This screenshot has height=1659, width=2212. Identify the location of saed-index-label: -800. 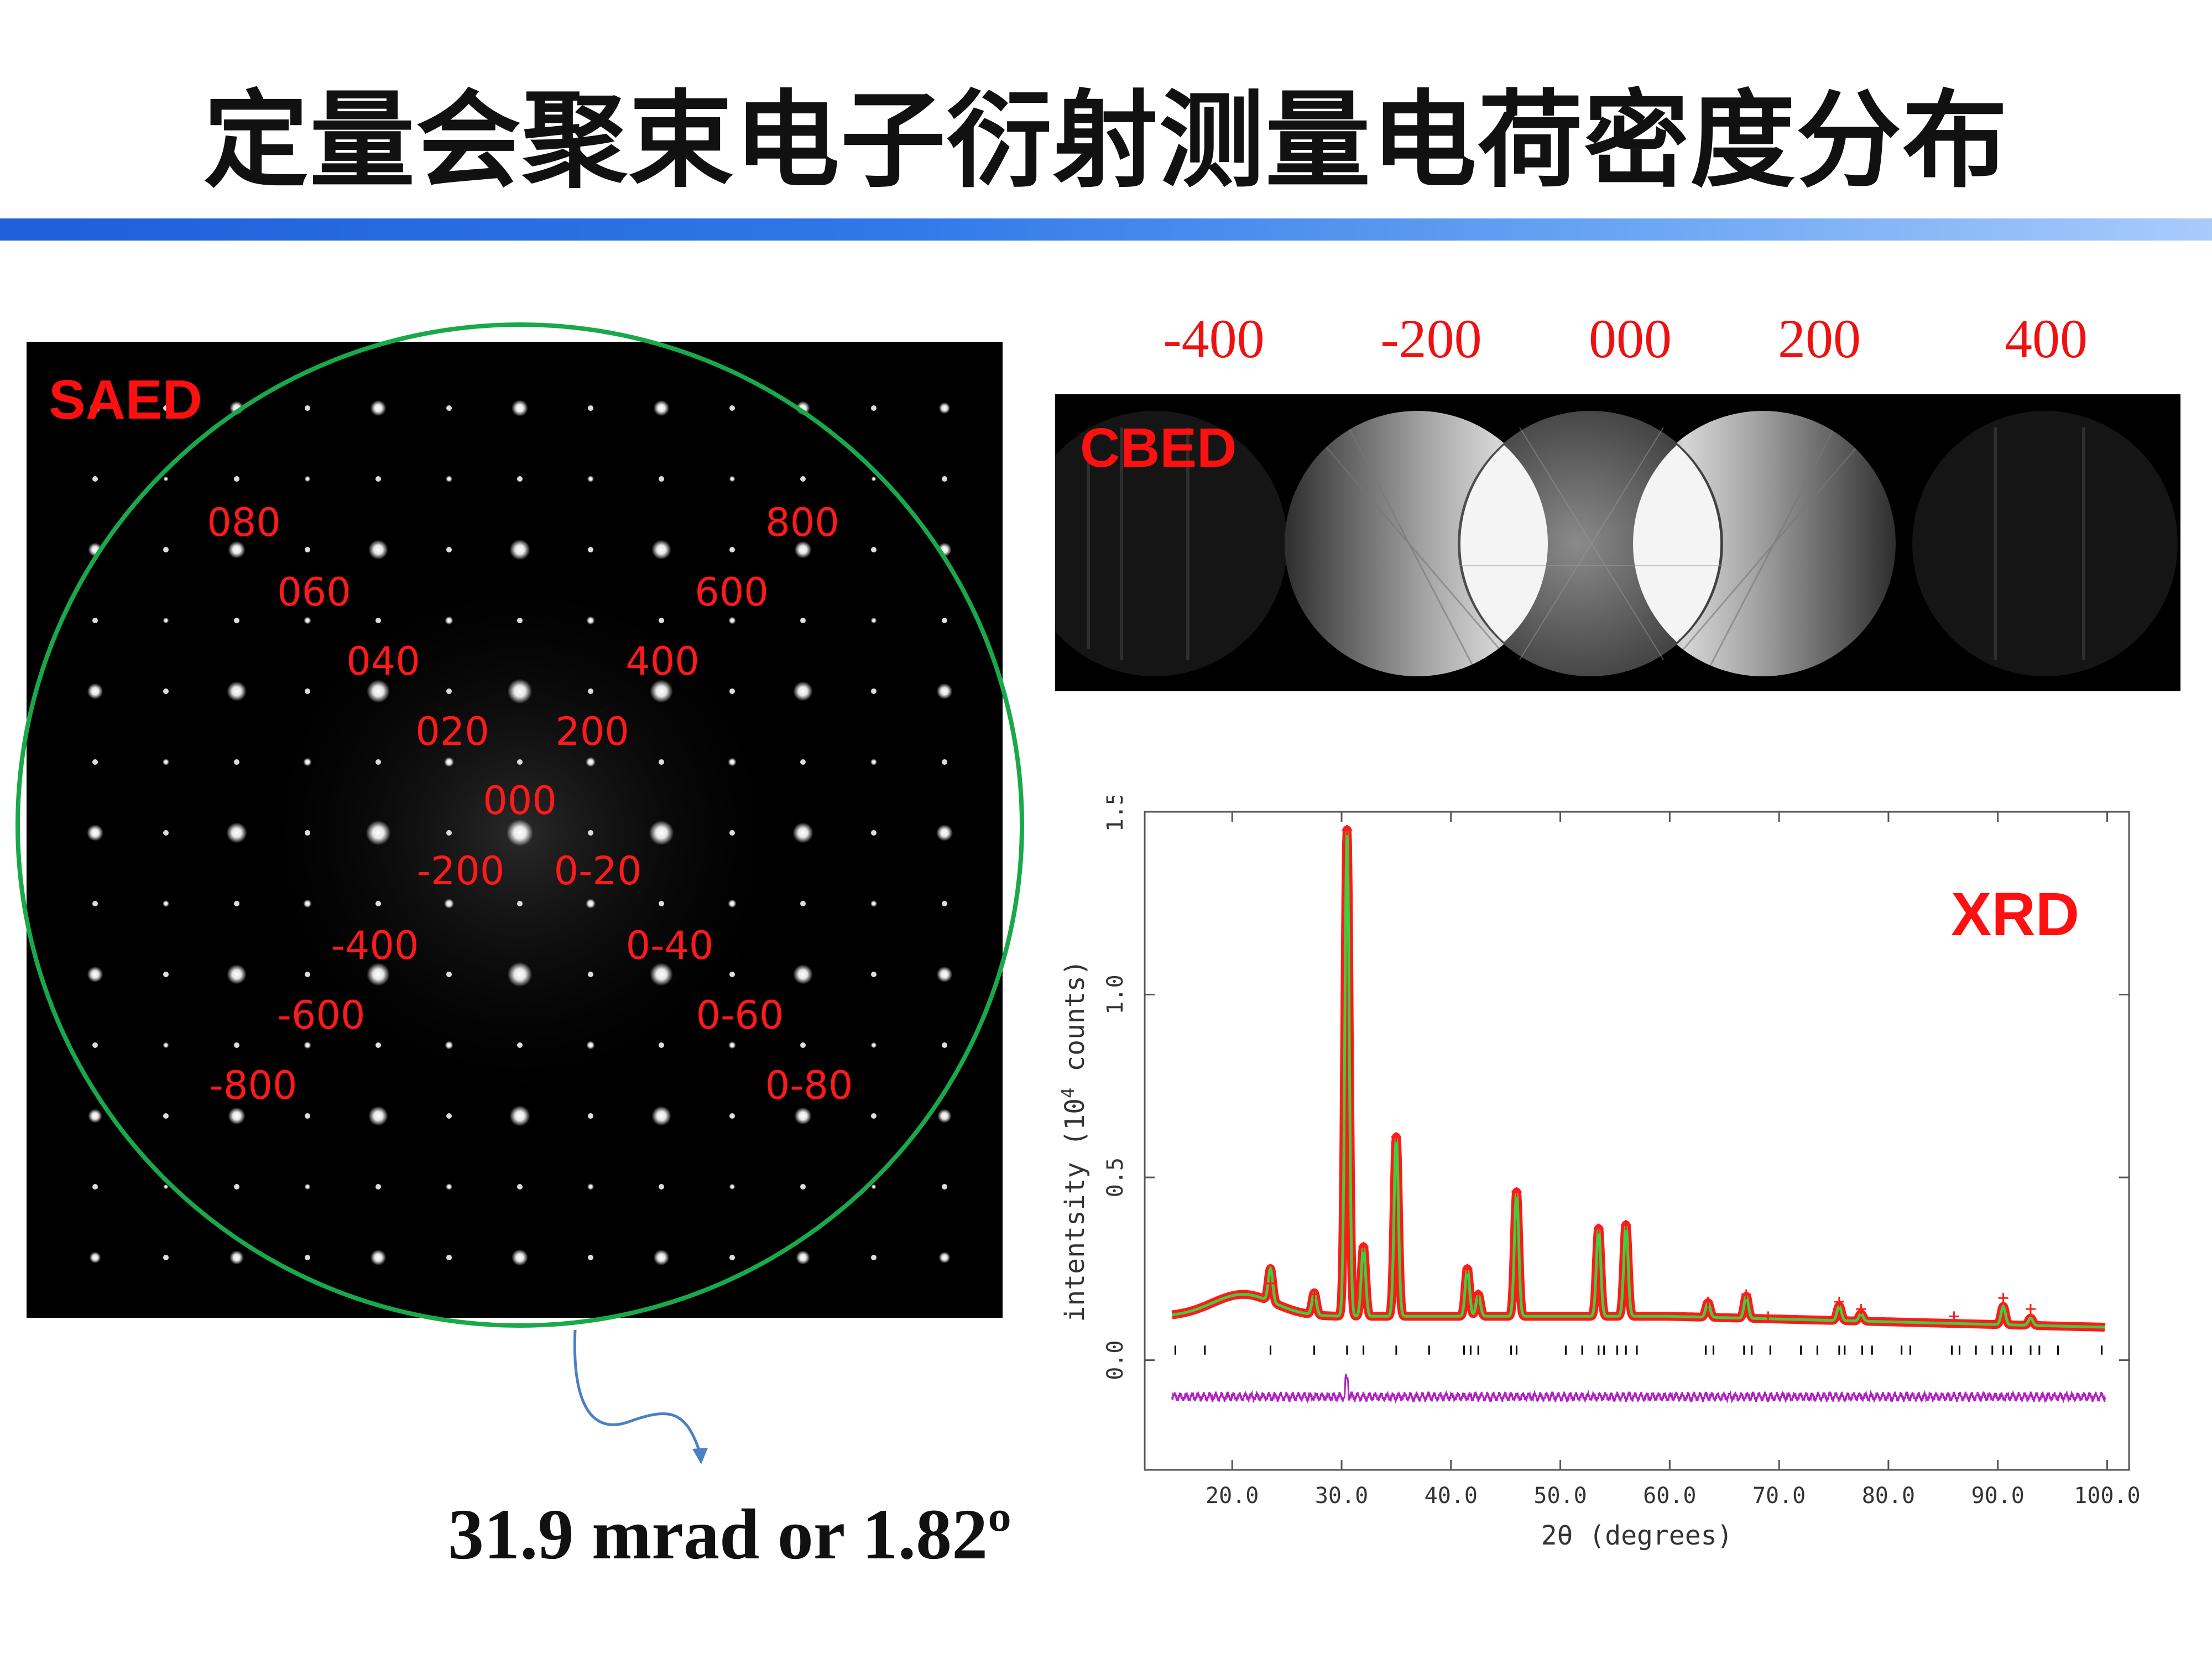
(254, 1086).